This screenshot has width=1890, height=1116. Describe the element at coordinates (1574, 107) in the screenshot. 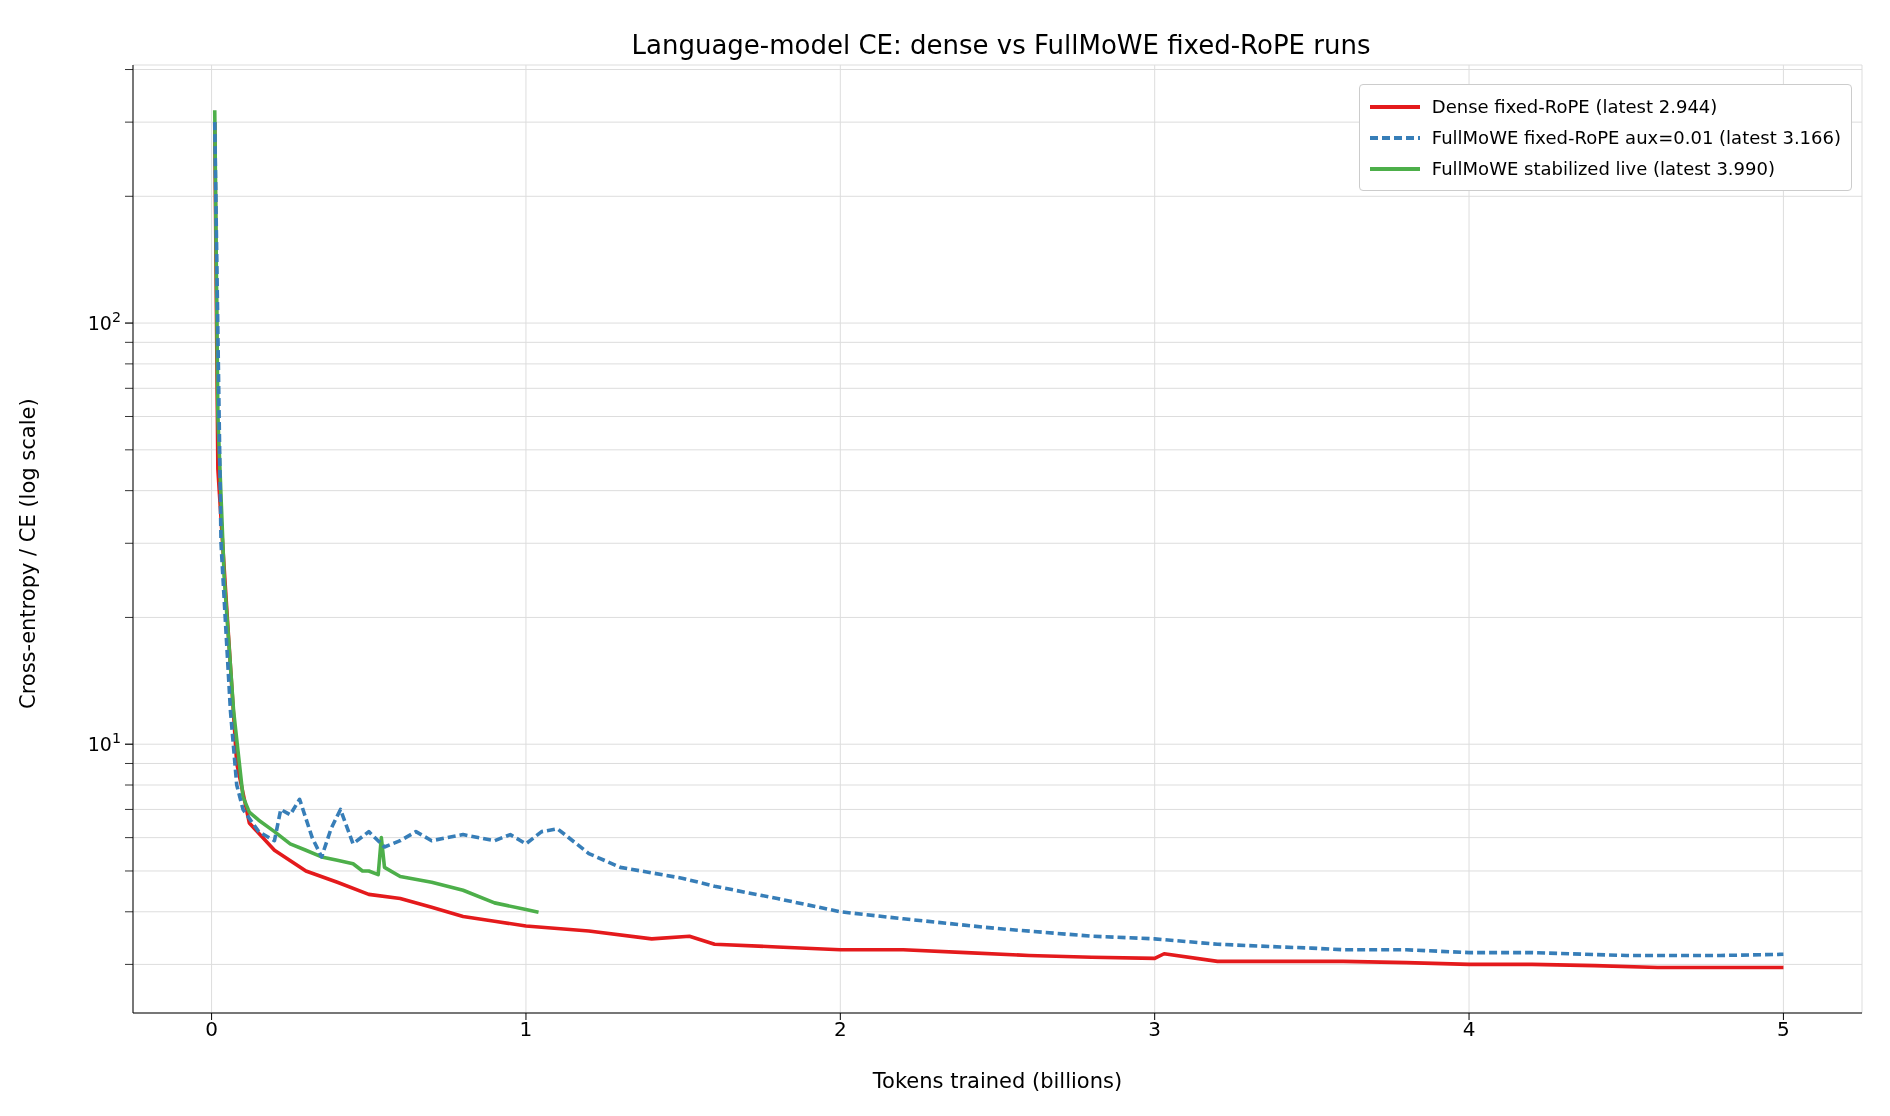

I see `legend-label: Dense fixed-RoPE (latest 2.944)` at that location.